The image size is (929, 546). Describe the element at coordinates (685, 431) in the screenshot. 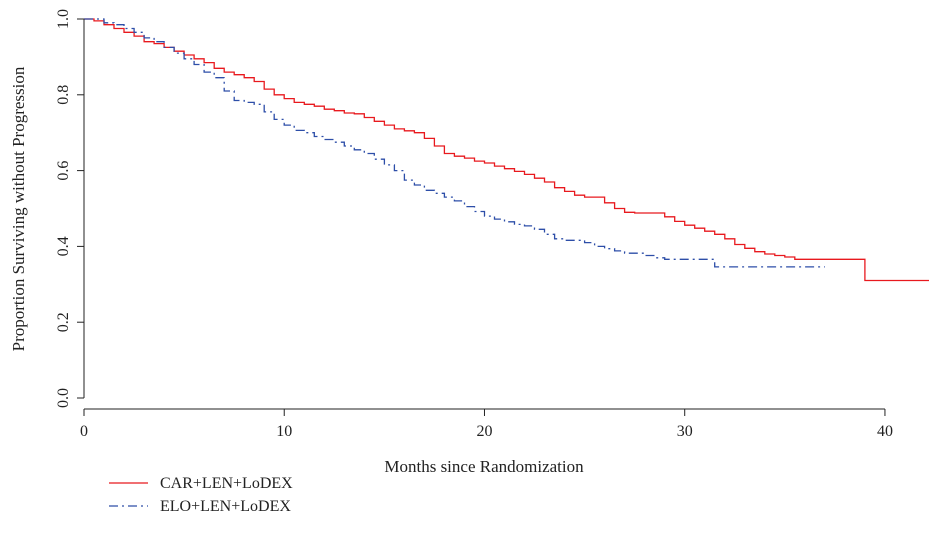

I see `x-tick-label: 30` at that location.